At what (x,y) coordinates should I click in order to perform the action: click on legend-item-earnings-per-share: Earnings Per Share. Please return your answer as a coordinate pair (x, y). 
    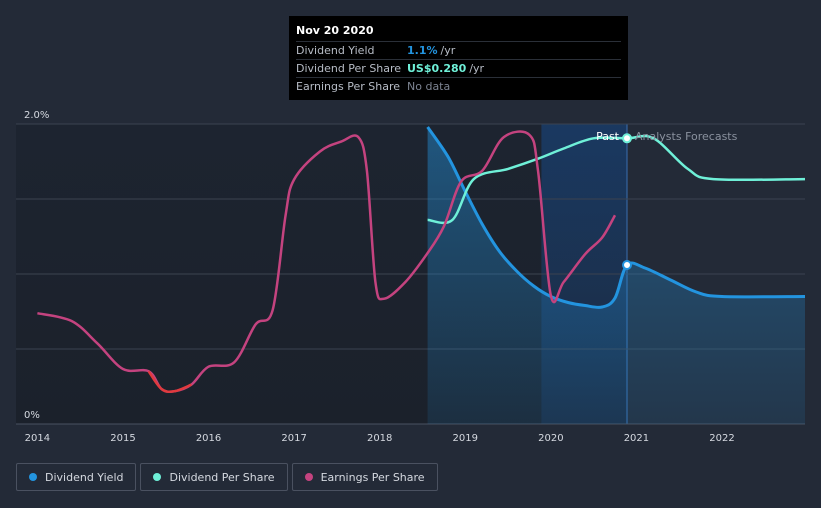
    Looking at the image, I should click on (364, 477).